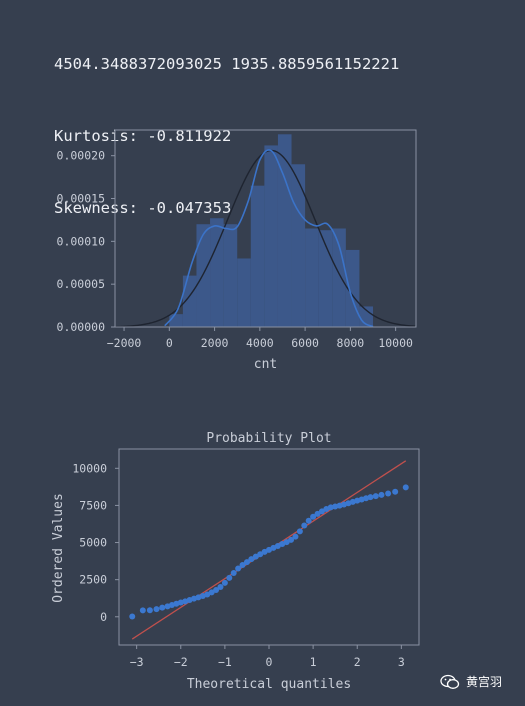 This screenshot has height=706, width=525. I want to click on histogram-y-tick-label: 0.00000, so click(81, 327).